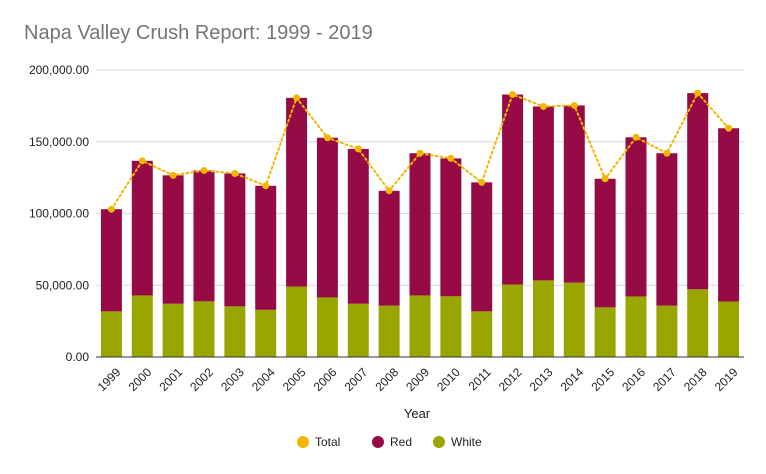 Image resolution: width=766 pixels, height=474 pixels. I want to click on bar-red-1999, so click(111, 260).